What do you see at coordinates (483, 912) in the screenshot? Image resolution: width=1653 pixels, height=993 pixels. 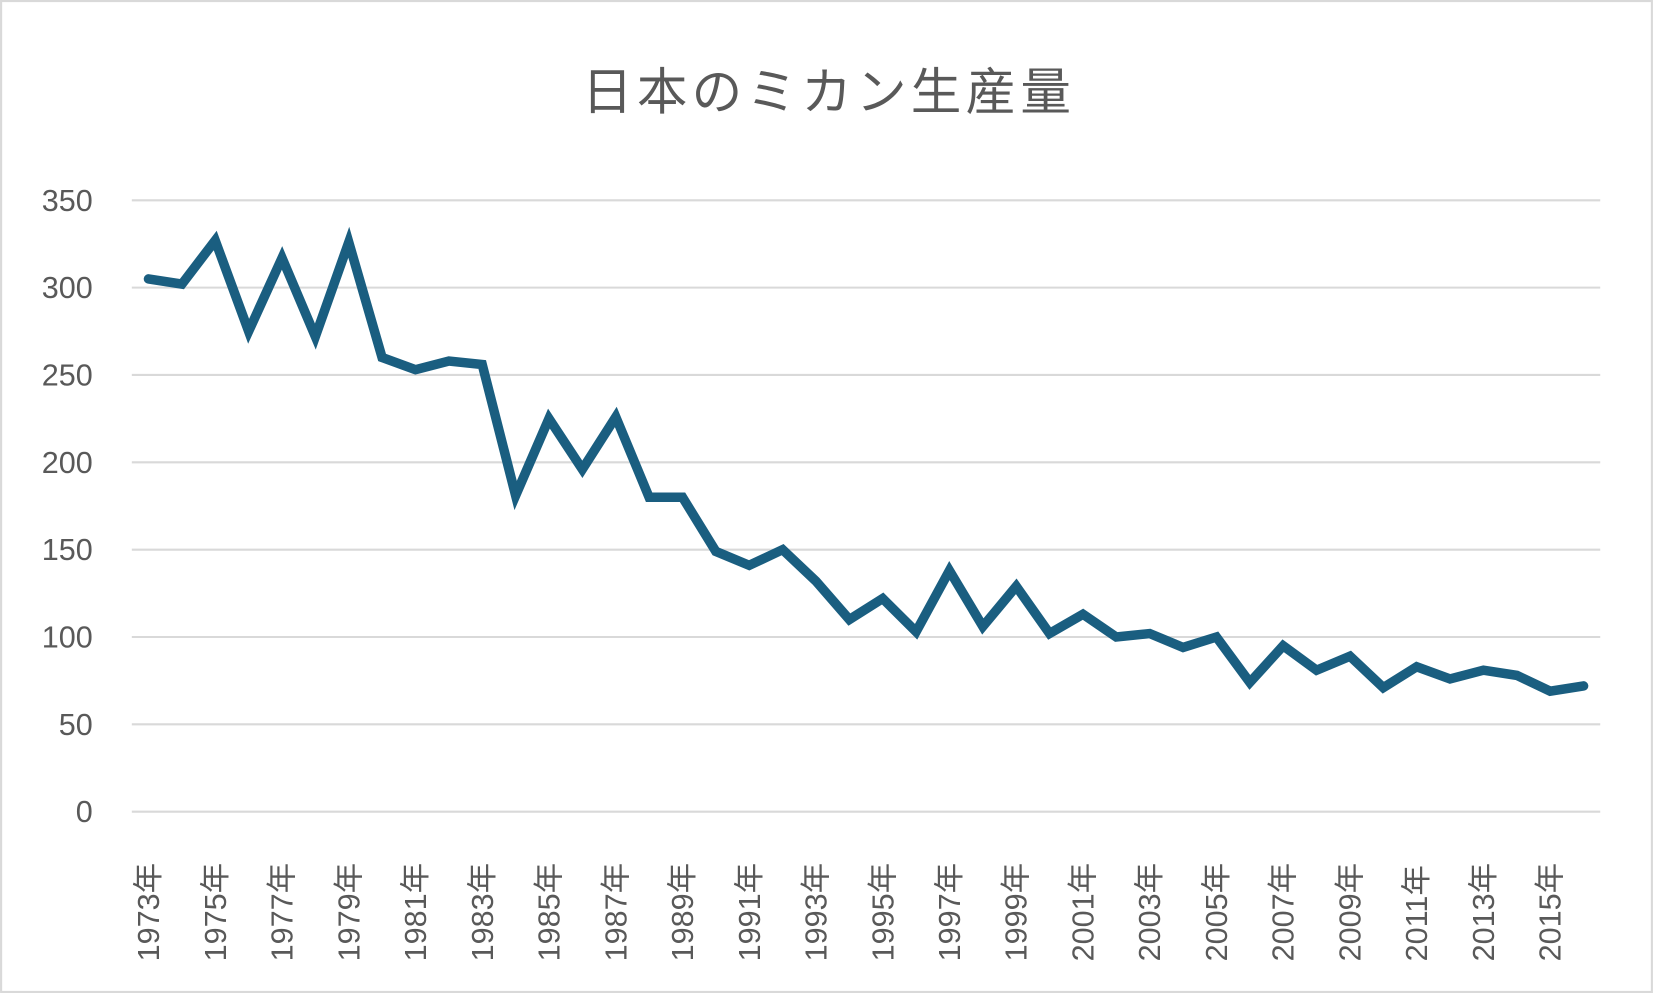 I see `x-tick-label: 1983年` at bounding box center [483, 912].